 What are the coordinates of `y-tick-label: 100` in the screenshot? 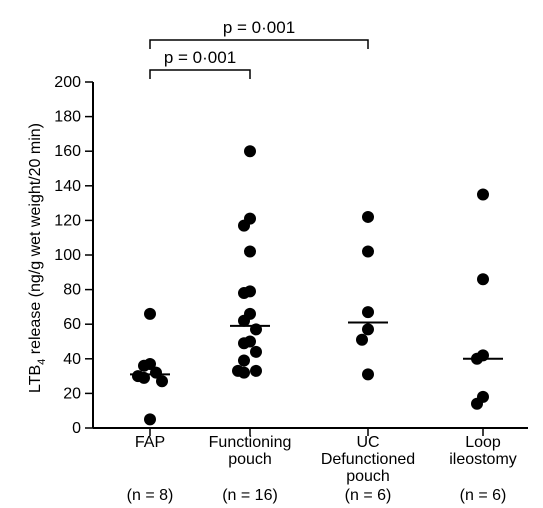 It's located at (67, 255).